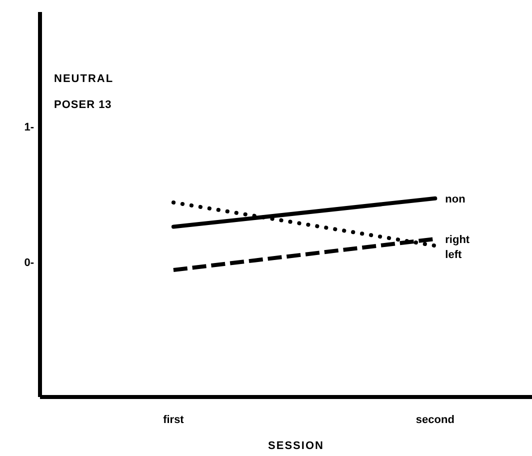 Image resolution: width=532 pixels, height=456 pixels. I want to click on series-label: left, so click(453, 254).